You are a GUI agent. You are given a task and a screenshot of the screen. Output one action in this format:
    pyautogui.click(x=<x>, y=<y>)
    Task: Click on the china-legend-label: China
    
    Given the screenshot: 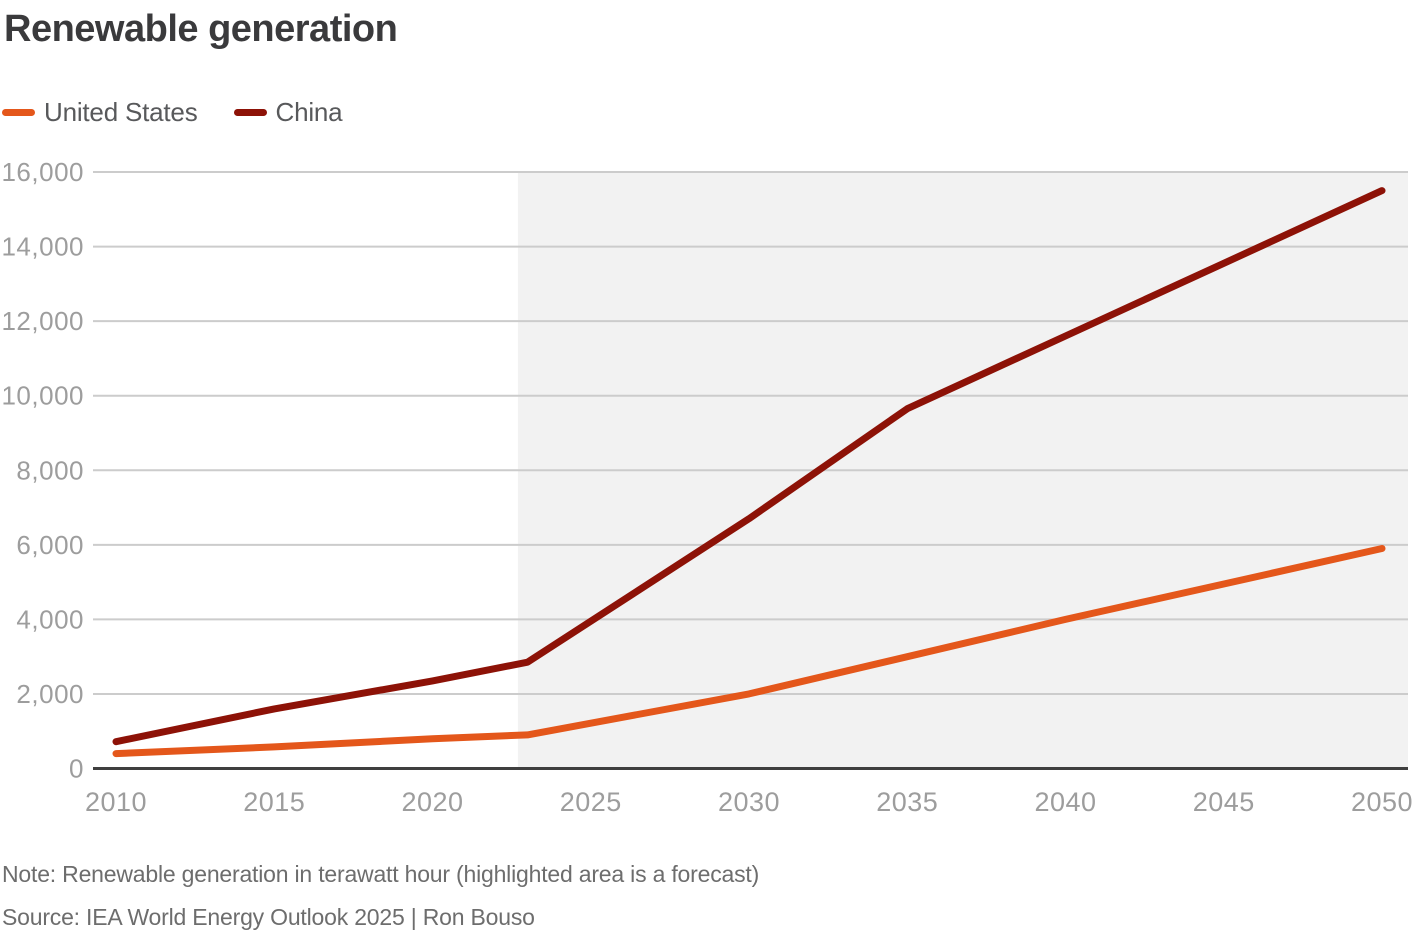 What is the action you would take?
    pyautogui.click(x=309, y=112)
    